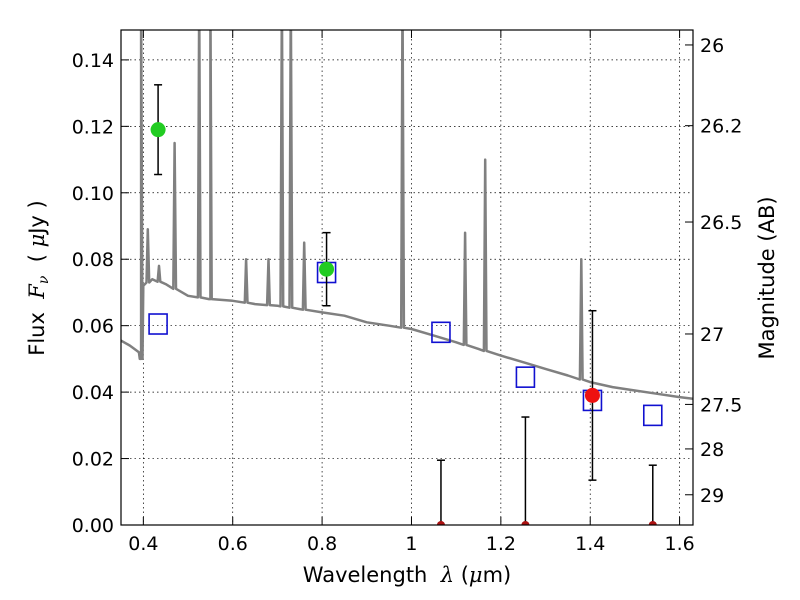 This screenshot has height=600, width=800. I want to click on y-tick-label: 0.02, so click(93, 460).